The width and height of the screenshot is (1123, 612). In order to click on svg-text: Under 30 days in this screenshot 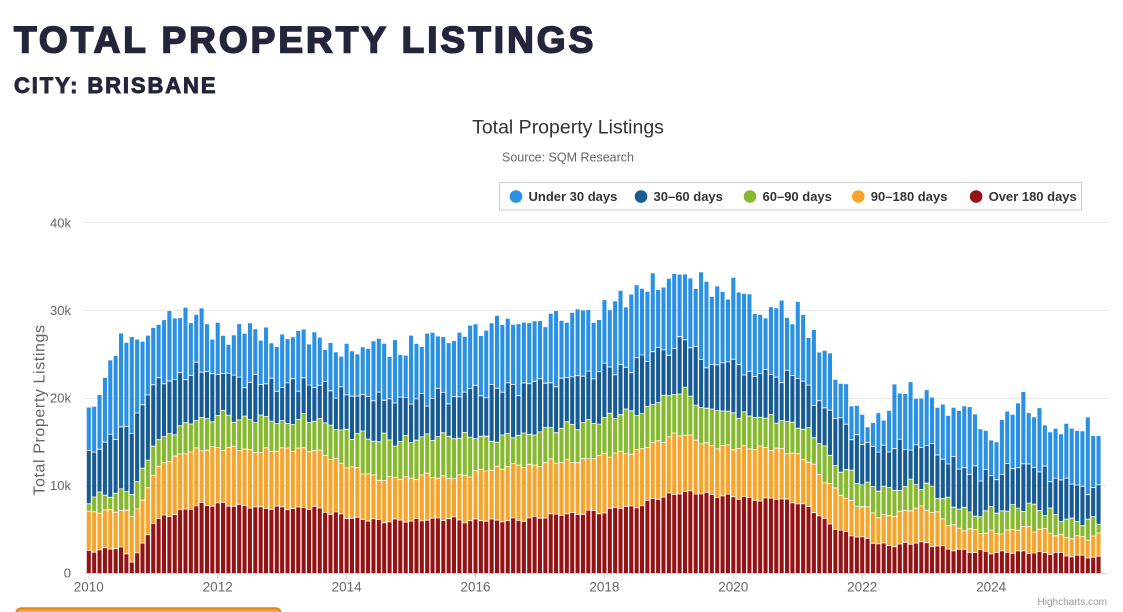, I will do `click(573, 196)`.